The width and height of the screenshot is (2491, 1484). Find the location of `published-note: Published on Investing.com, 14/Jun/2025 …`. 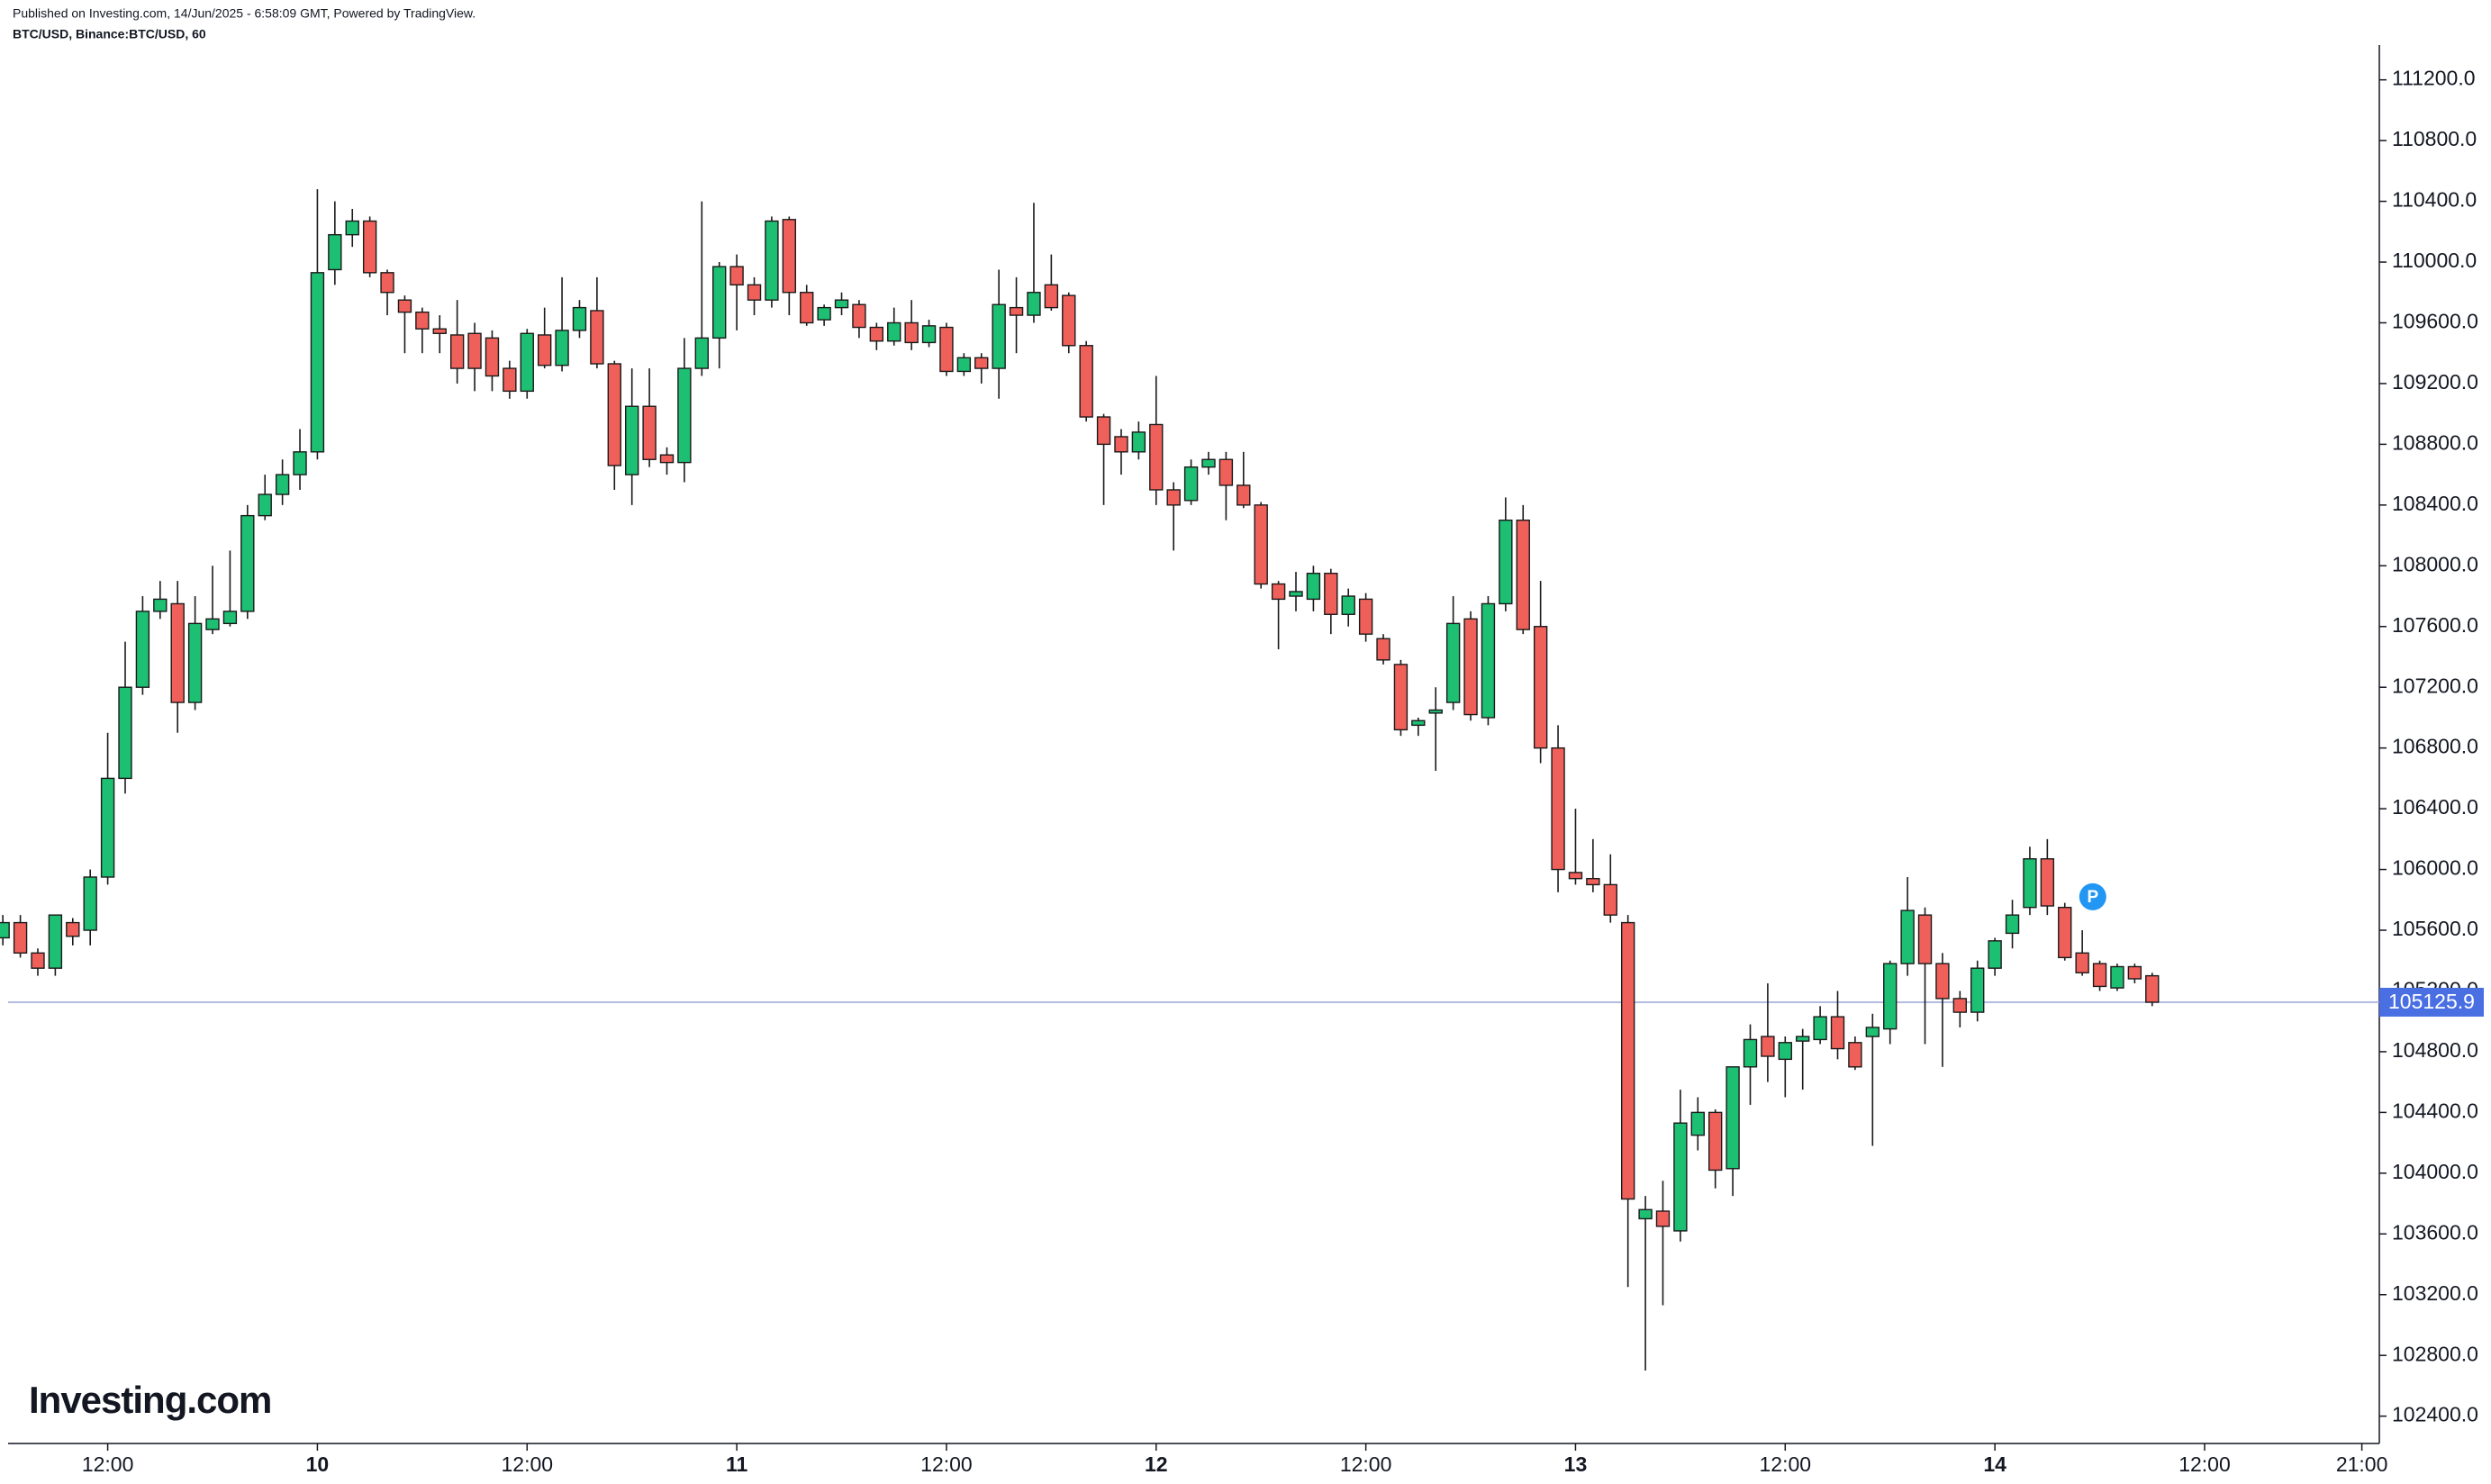

published-note: Published on Investing.com, 14/Jun/2025 … is located at coordinates (244, 14).